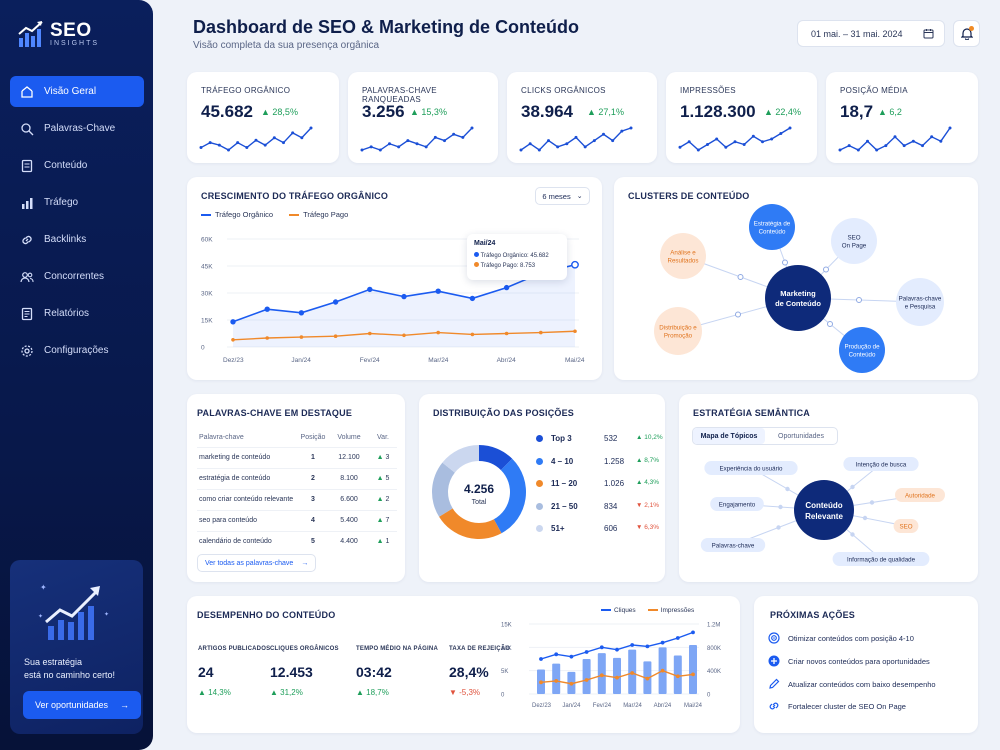 The height and width of the screenshot is (750, 1000). What do you see at coordinates (648, 505) in the screenshot?
I see `legend-change: ▼ 2,1%` at bounding box center [648, 505].